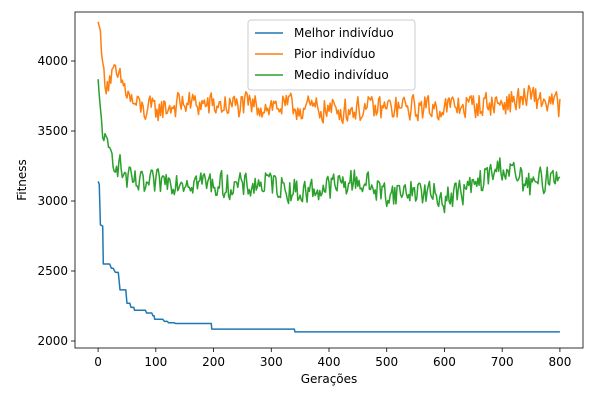  Describe the element at coordinates (52, 61) in the screenshot. I see `y-tick-label: 4000` at that location.